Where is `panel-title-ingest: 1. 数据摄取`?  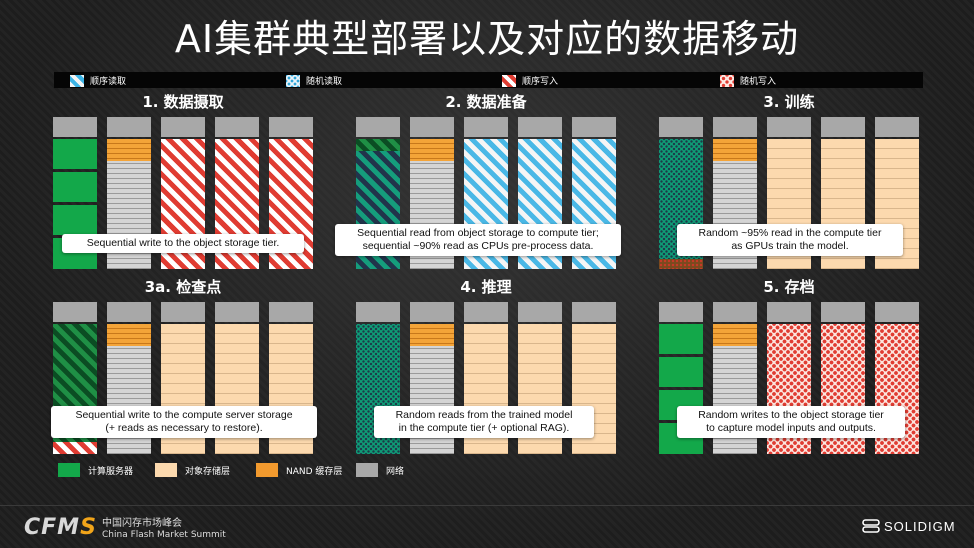
panel-title-ingest: 1. 数据摄取 is located at coordinates (183, 102).